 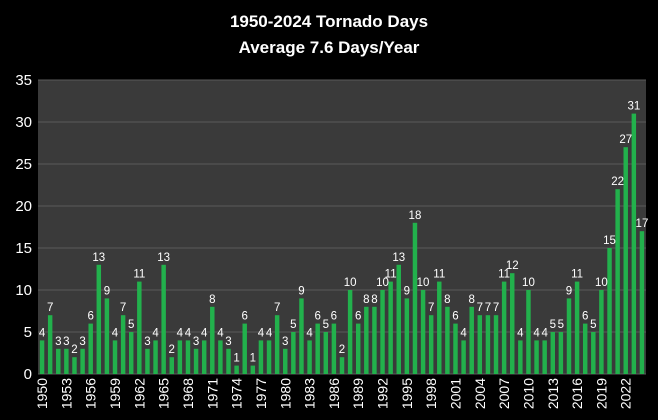 I want to click on data-label-1996: 18, so click(x=415, y=216).